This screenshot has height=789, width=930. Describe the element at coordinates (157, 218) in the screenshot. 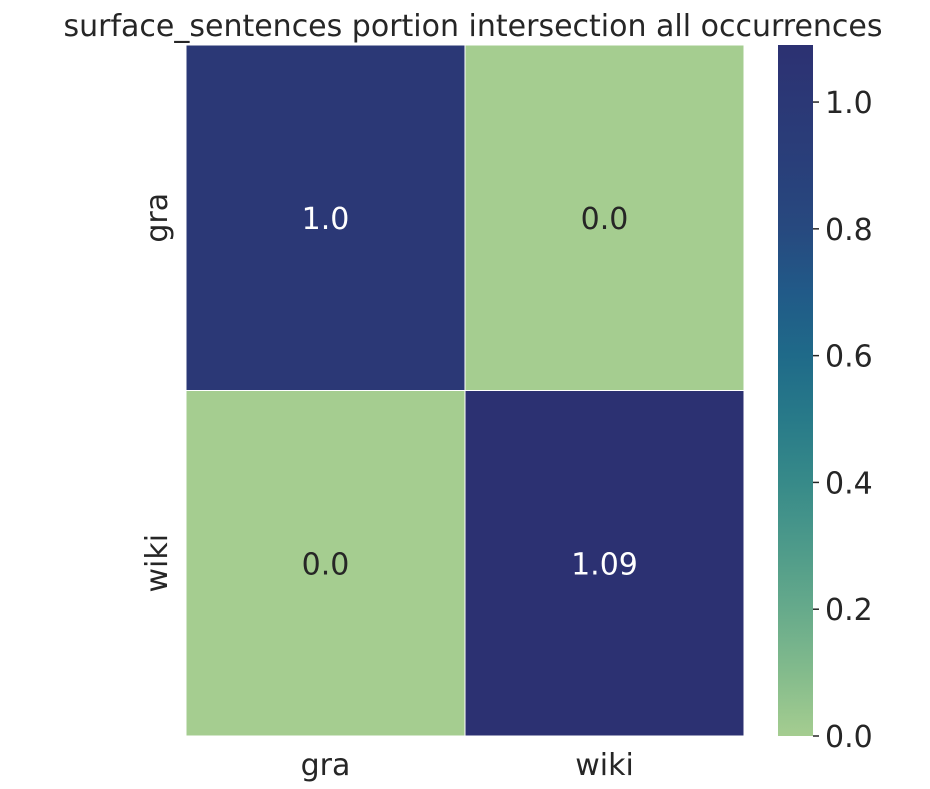

I see `y-tick-label: gra` at that location.